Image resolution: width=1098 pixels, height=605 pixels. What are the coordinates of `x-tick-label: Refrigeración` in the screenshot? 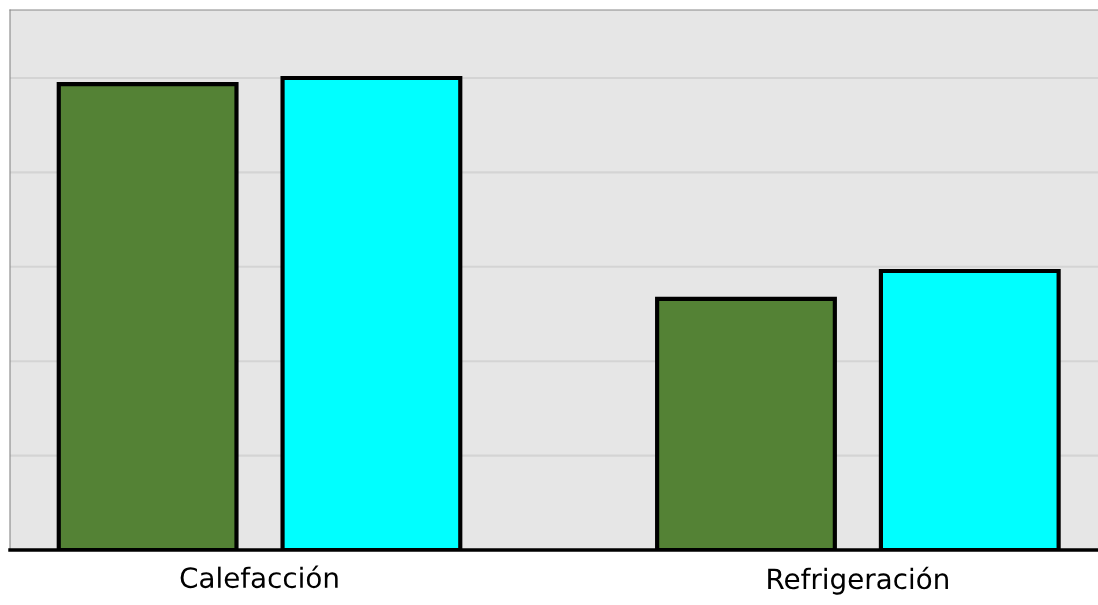 It's located at (858, 580).